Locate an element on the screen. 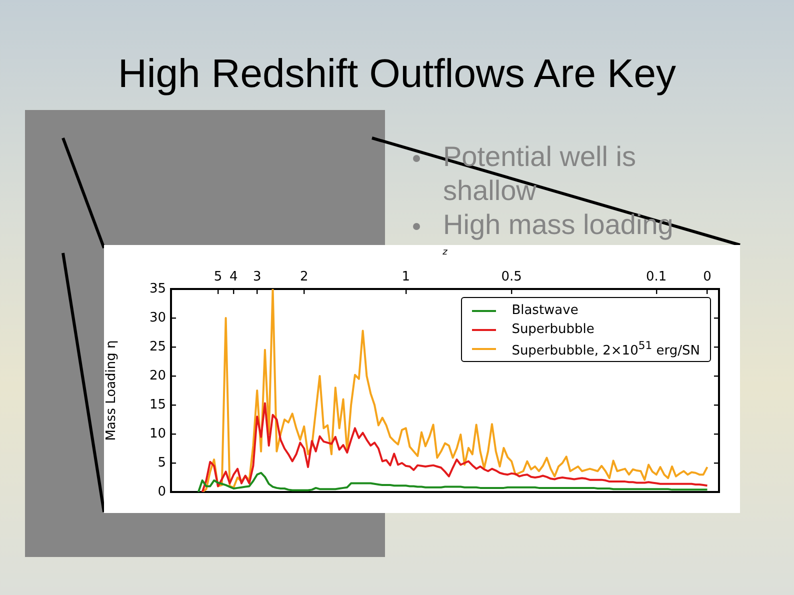  y-tick-label: 30 is located at coordinates (157, 318).